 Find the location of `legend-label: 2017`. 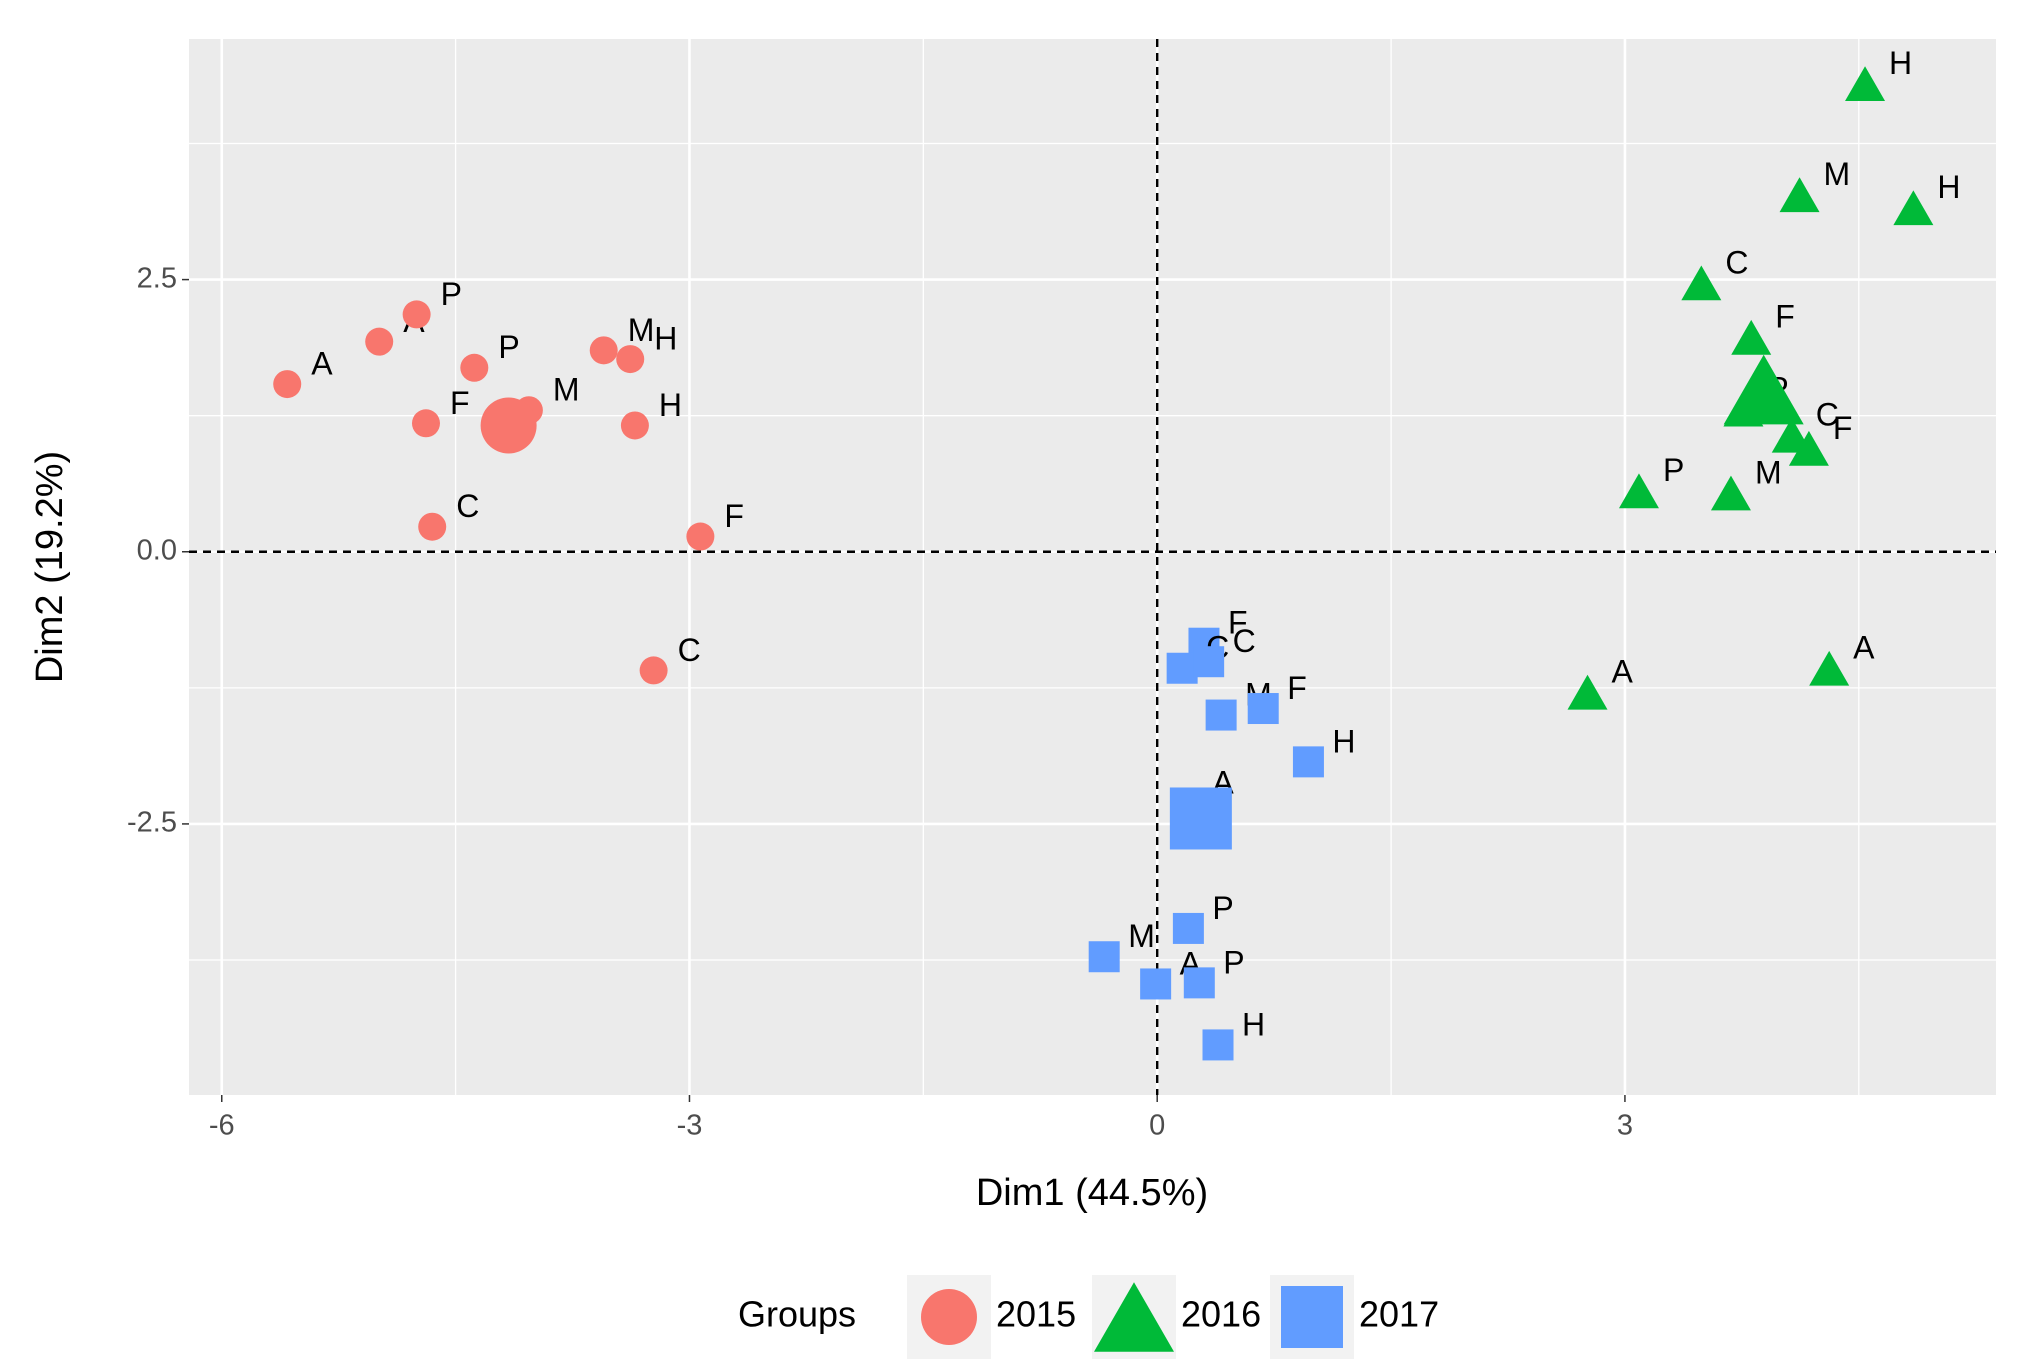

legend-label: 2017 is located at coordinates (1399, 1314).